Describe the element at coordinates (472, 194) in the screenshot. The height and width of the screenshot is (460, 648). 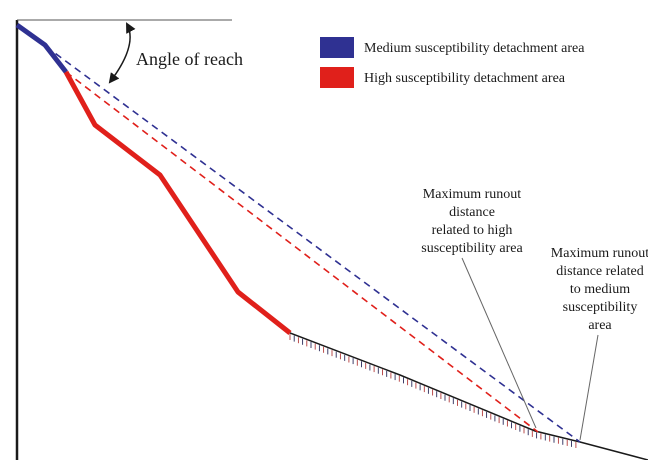
I see `high-runout-line-1: Maximum runout` at that location.